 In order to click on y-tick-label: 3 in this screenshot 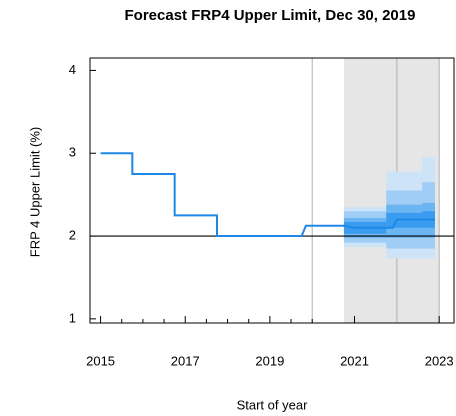, I will do `click(72, 152)`.